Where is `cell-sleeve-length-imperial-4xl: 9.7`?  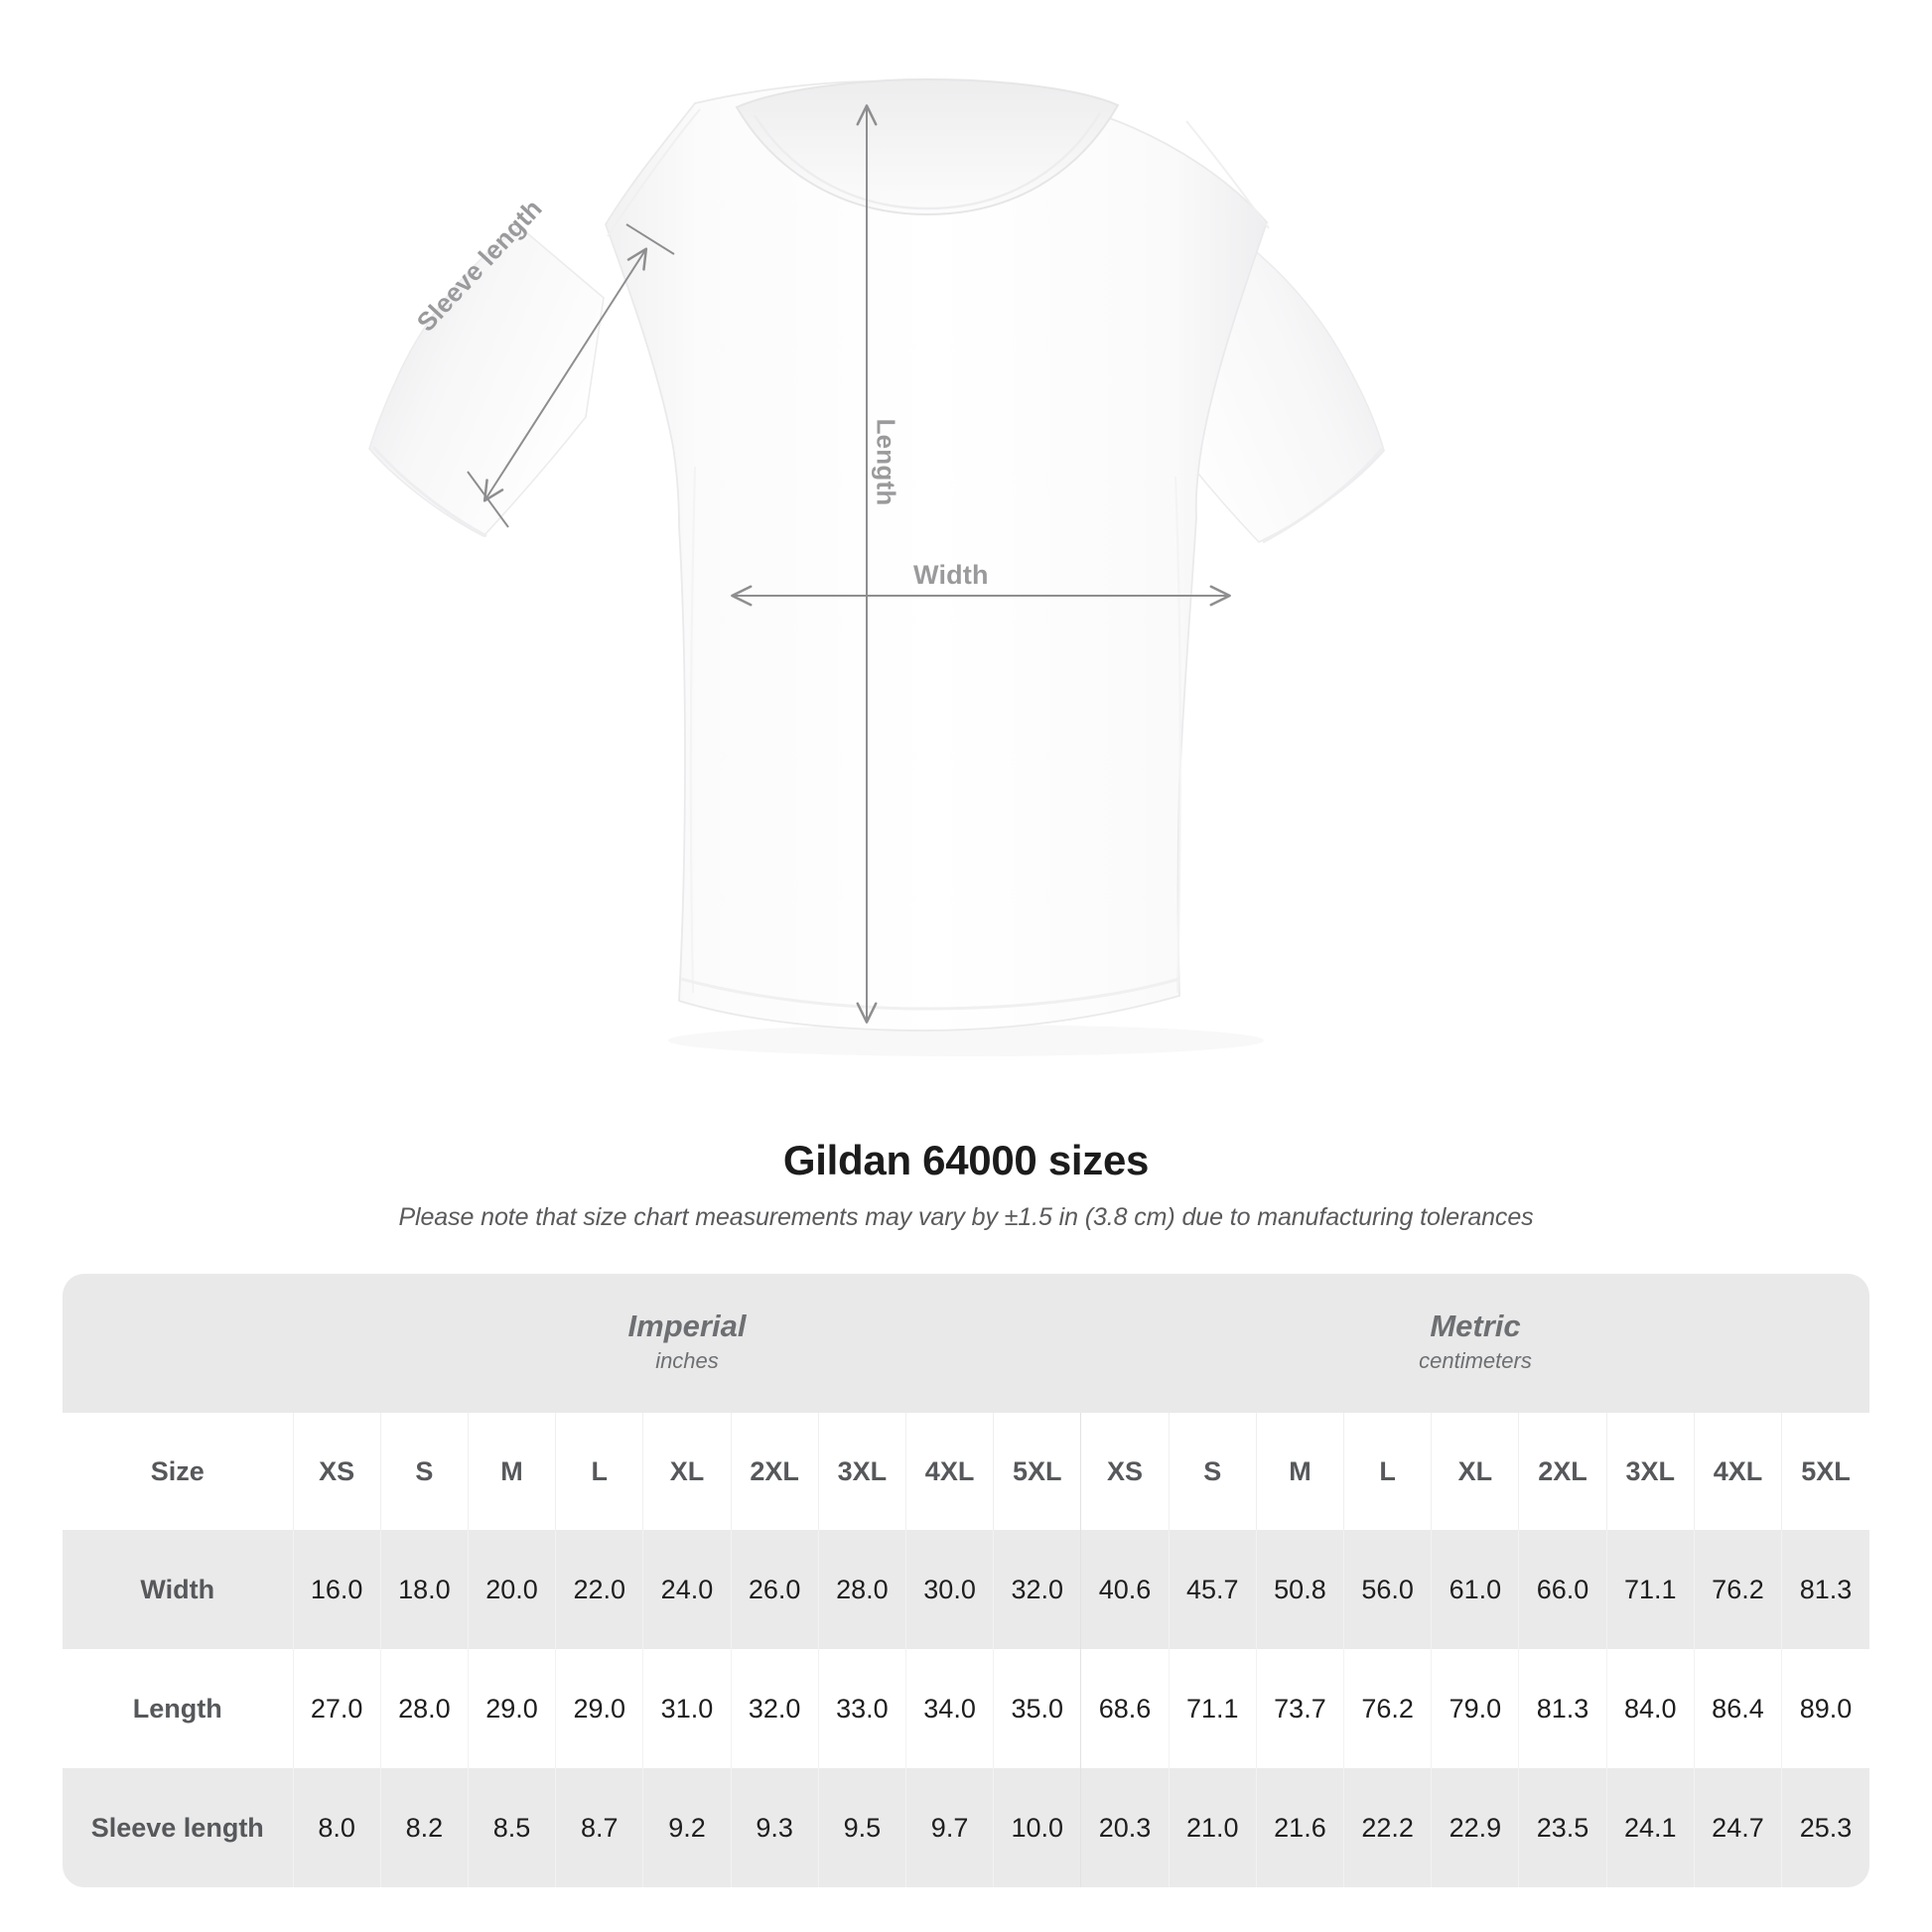
cell-sleeve-length-imperial-4xl: 9.7 is located at coordinates (949, 1828).